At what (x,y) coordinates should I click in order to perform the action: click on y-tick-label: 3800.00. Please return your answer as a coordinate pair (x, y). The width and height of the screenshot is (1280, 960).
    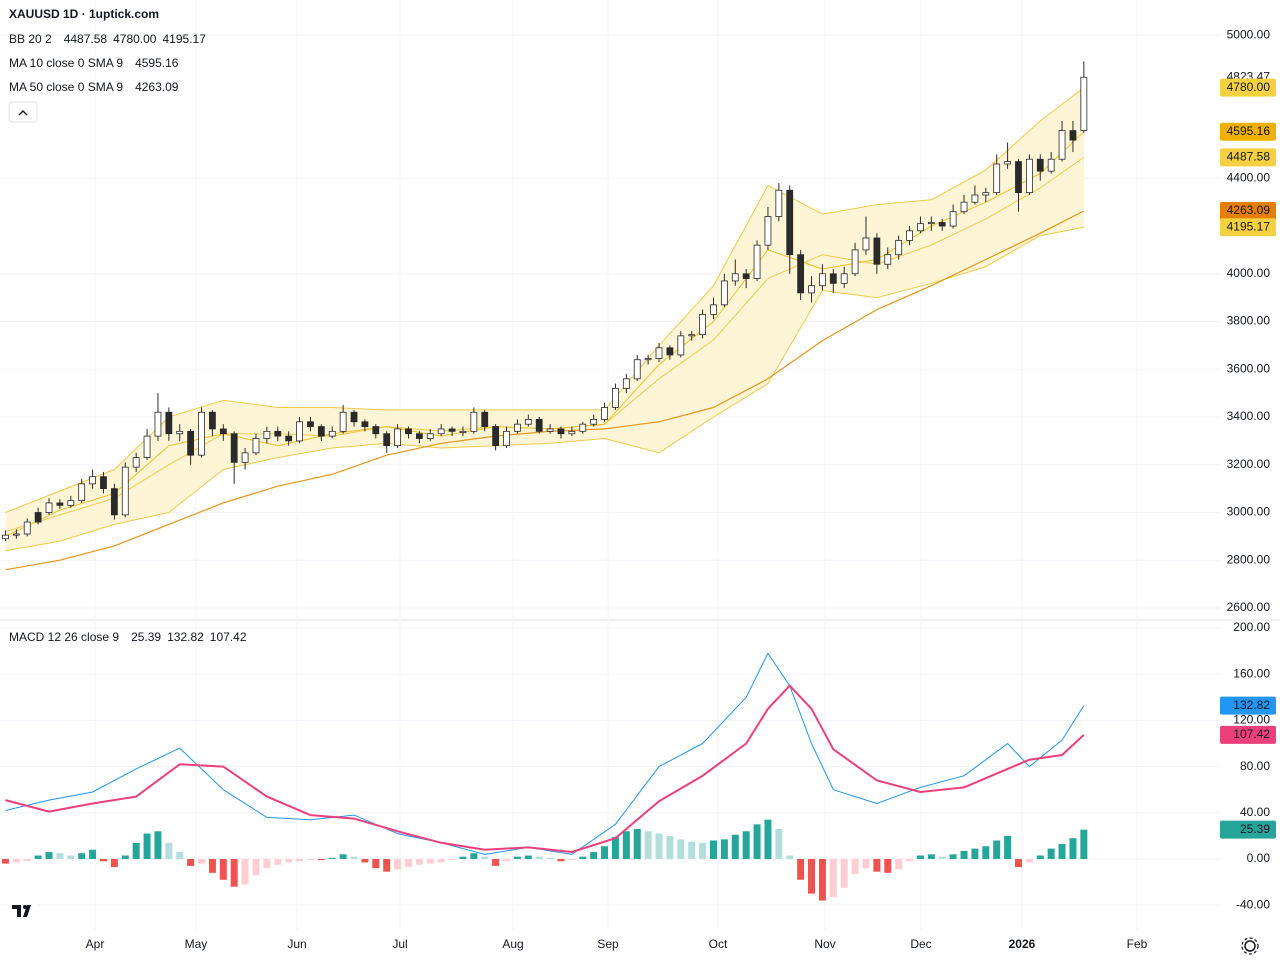
    Looking at the image, I should click on (1249, 321).